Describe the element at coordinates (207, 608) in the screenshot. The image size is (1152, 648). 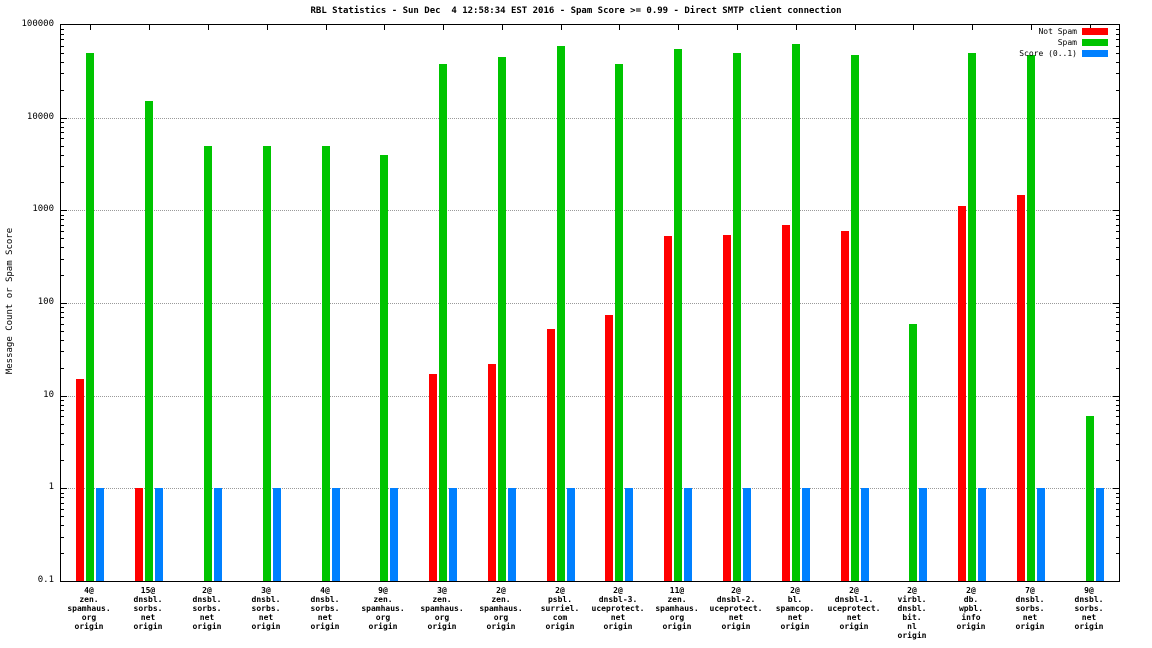
I see `x-tick-label: 2@ dnsbl. sorbs. net origin` at that location.